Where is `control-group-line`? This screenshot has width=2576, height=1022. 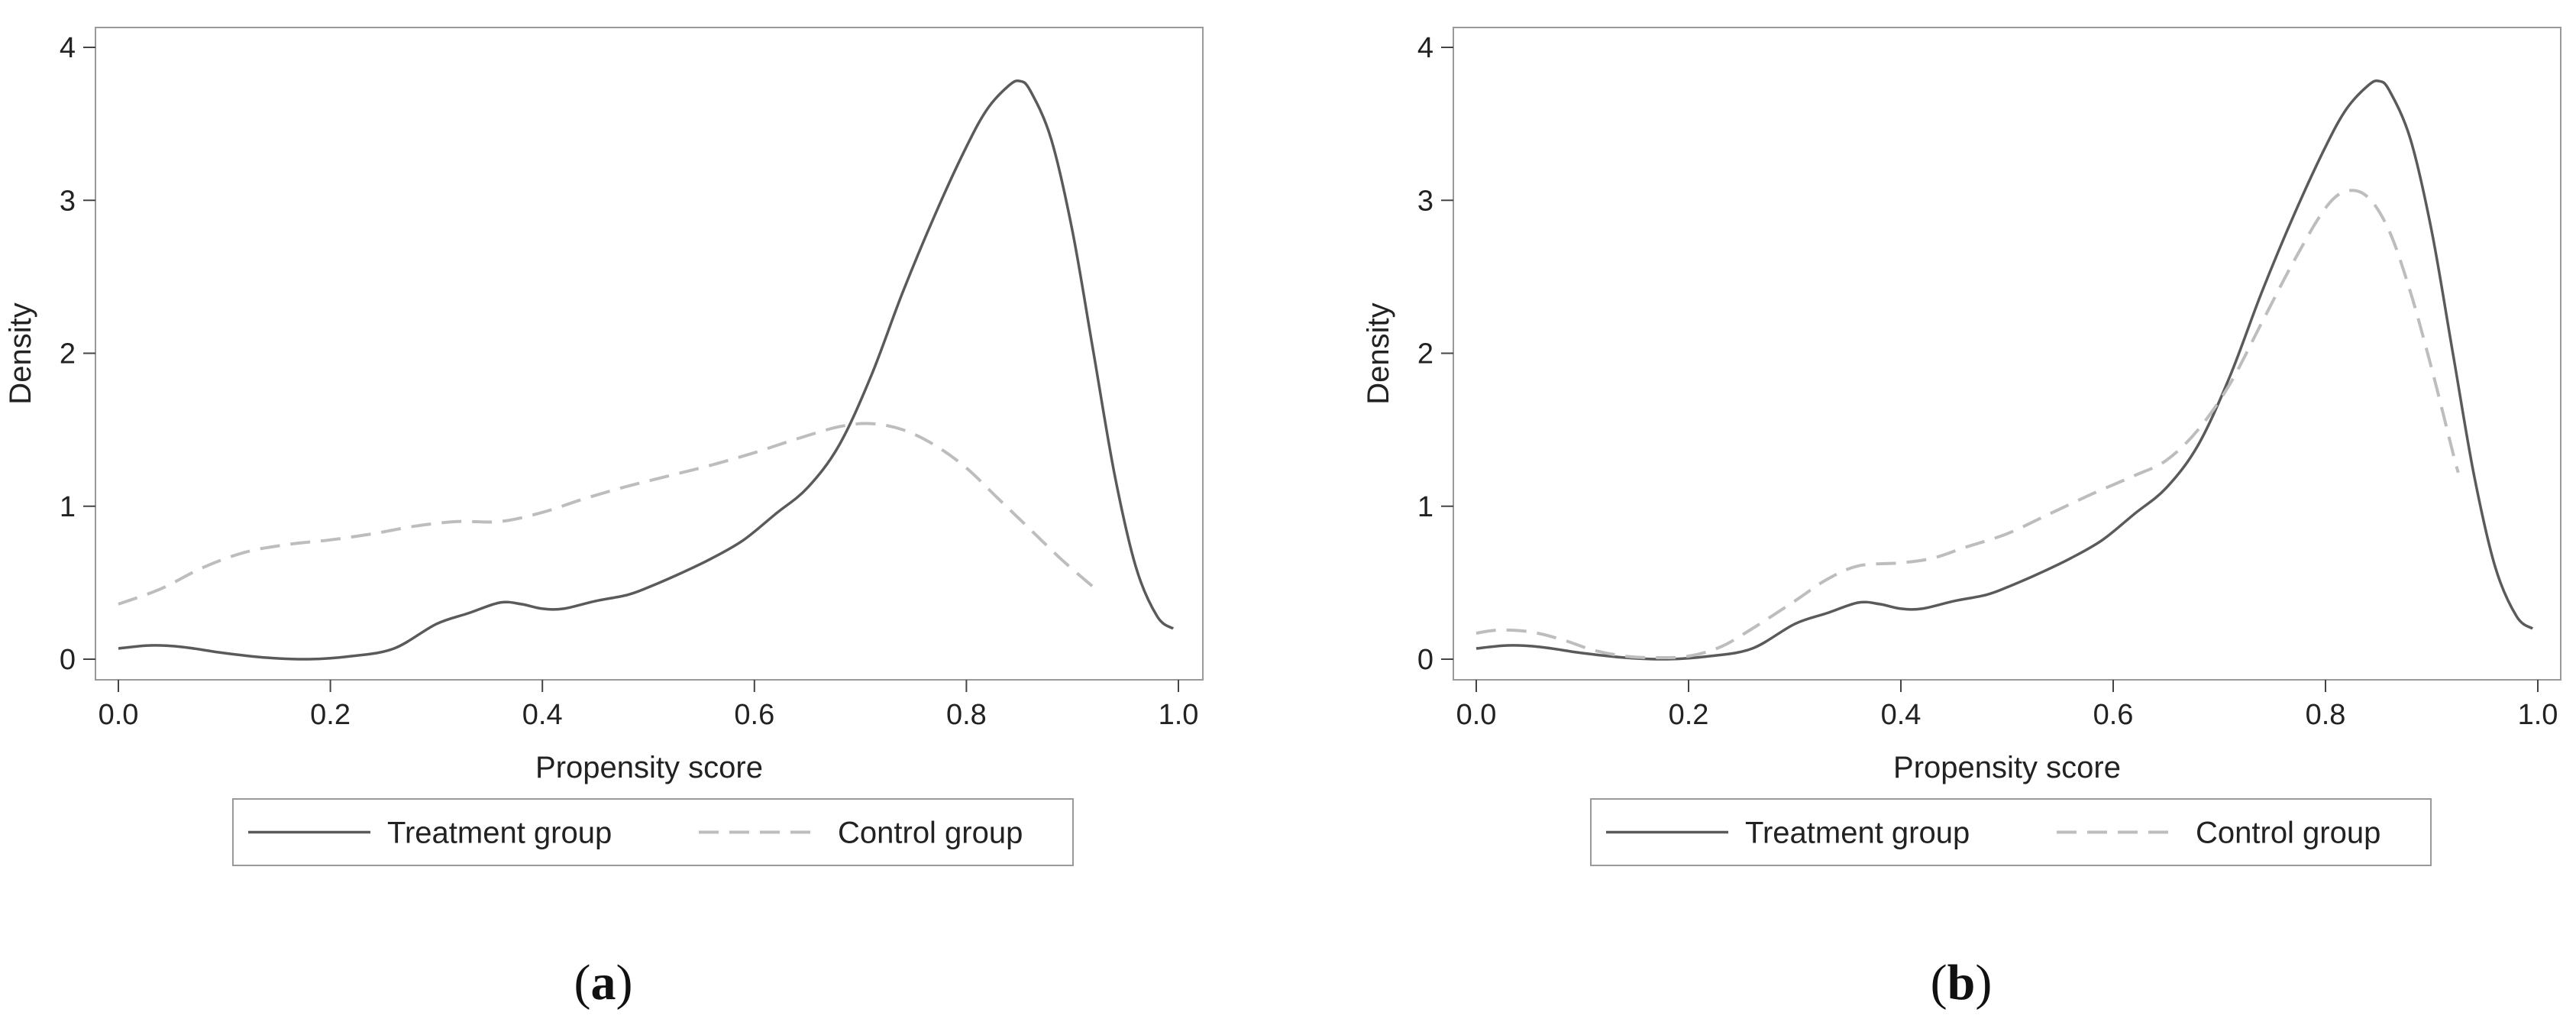 control-group-line is located at coordinates (606, 514).